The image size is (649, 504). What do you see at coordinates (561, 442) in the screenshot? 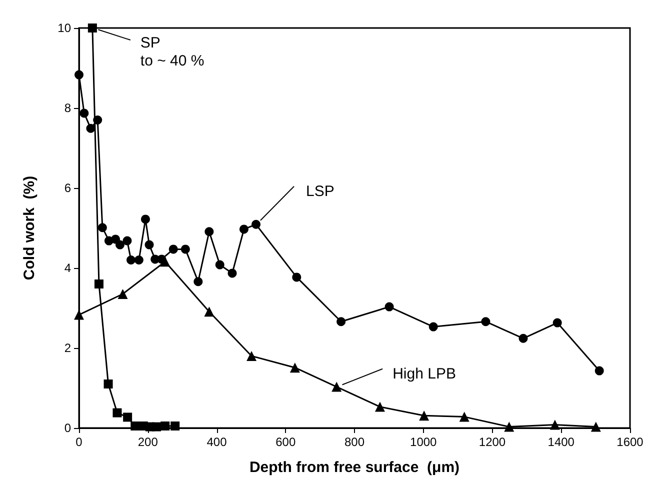
I see `x-tick-label: 1400` at bounding box center [561, 442].